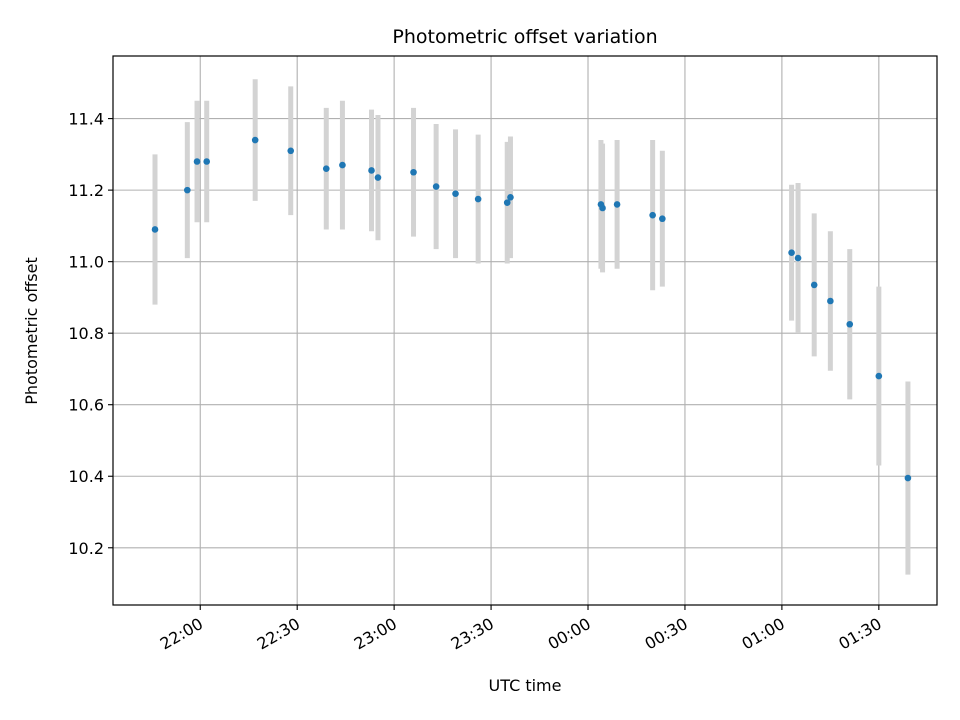 The width and height of the screenshot is (960, 720). What do you see at coordinates (31, 331) in the screenshot?
I see `y-axis-label: Photometric offset` at bounding box center [31, 331].